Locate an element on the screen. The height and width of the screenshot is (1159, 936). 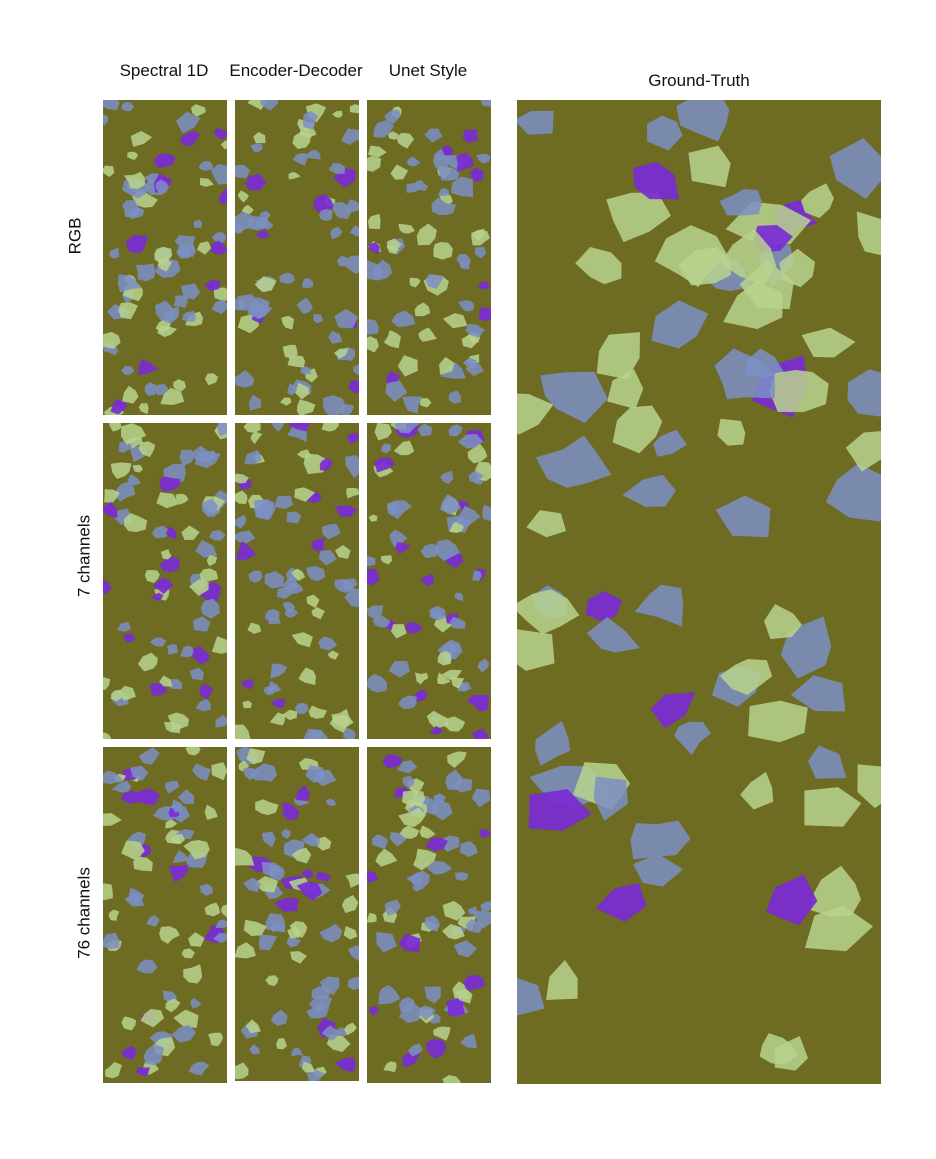
segmentation-panel-76ch-encoder-decoder is located at coordinates (297, 914).